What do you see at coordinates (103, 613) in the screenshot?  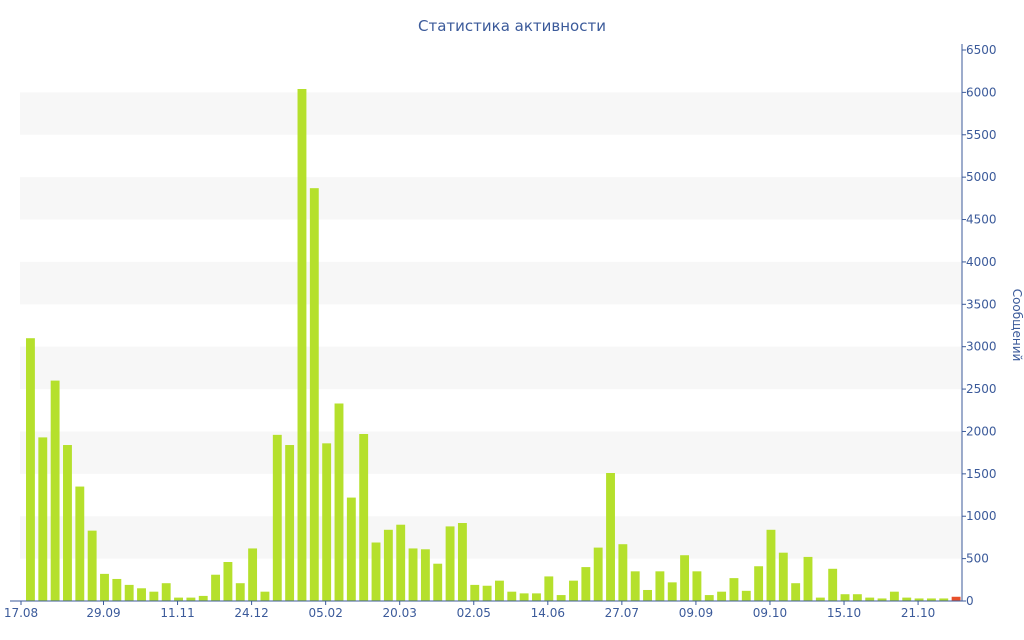 I see `x-tick-label: 29.09` at bounding box center [103, 613].